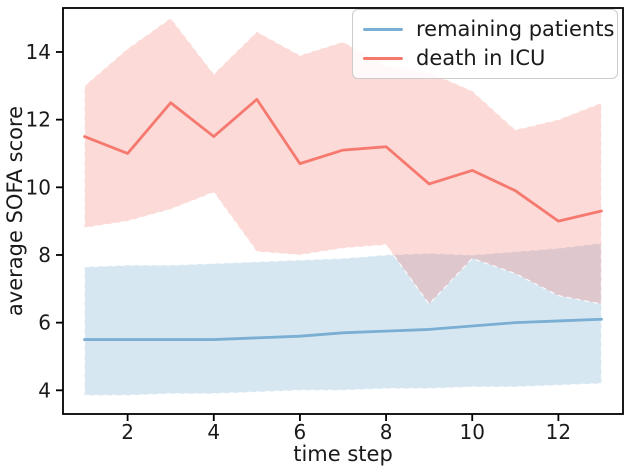 Image resolution: width=628 pixels, height=470 pixels. Describe the element at coordinates (343, 329) in the screenshot. I see `line-remaining-patients` at that location.